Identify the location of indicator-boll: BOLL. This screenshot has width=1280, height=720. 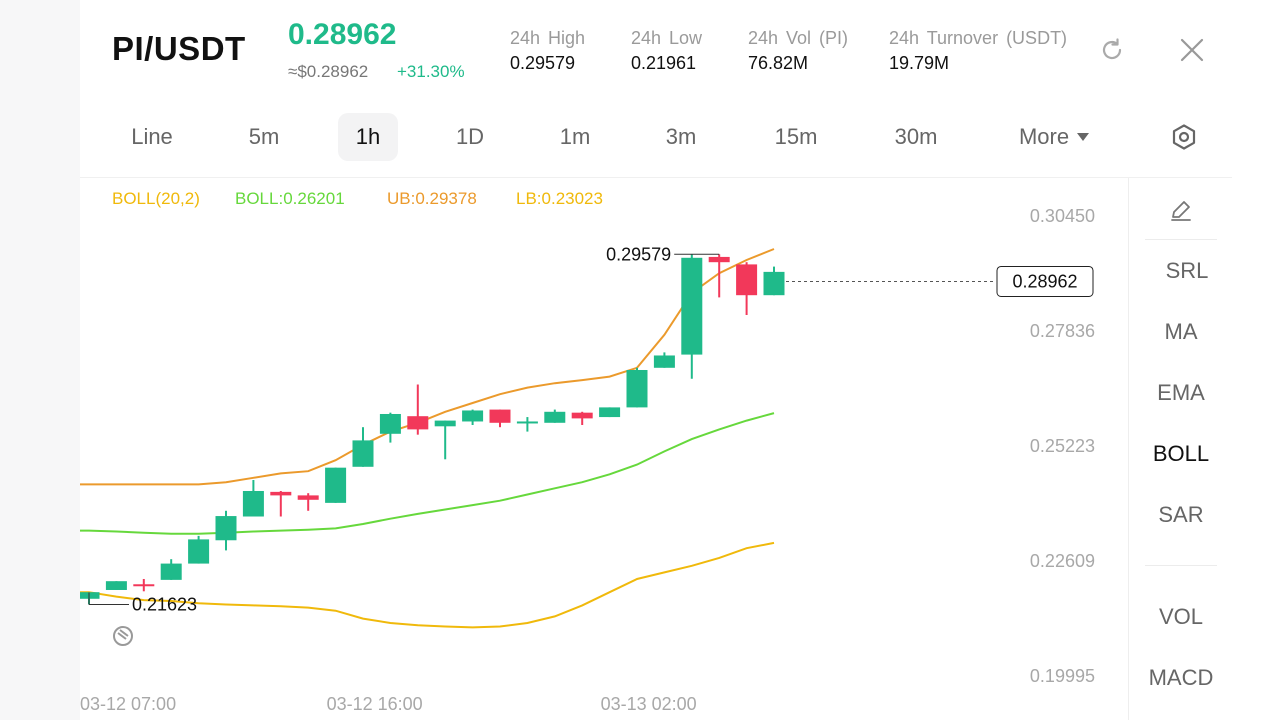
(1181, 453).